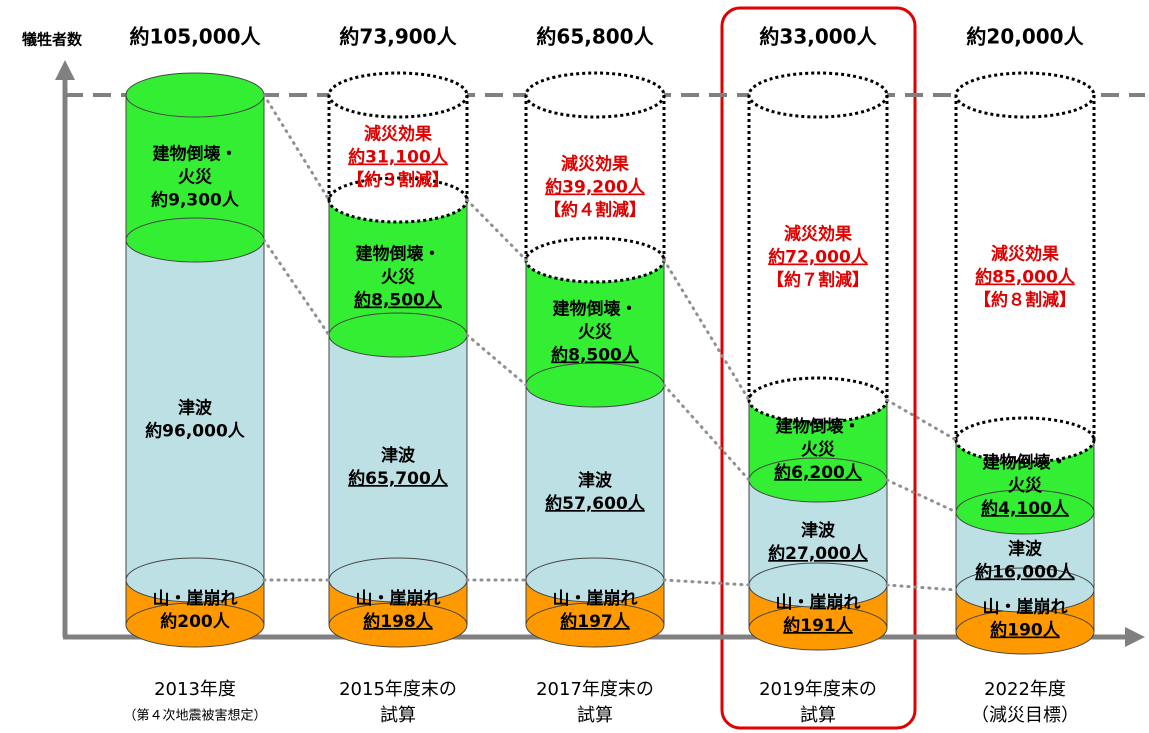 This screenshot has height=733, width=1149. I want to click on column-total: 約65,800人, so click(595, 37).